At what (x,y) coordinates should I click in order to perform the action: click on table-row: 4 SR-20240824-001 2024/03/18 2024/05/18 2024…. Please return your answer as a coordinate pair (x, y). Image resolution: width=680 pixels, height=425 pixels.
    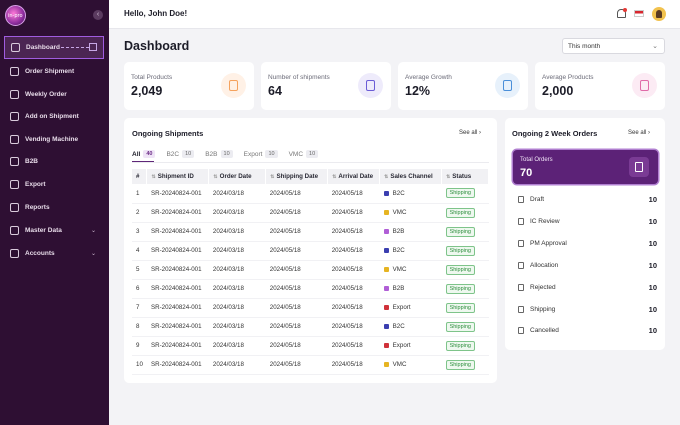
    Looking at the image, I should click on (310, 251).